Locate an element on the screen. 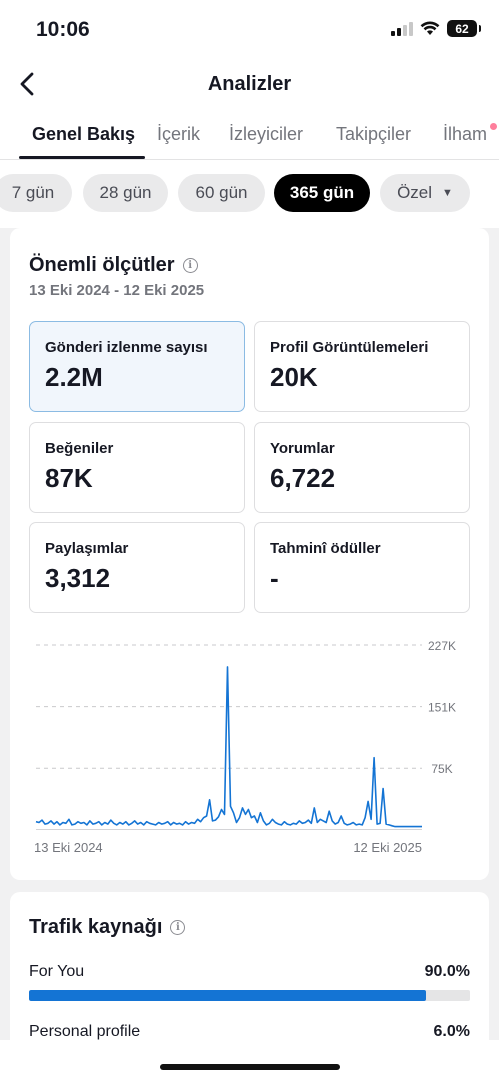 The height and width of the screenshot is (1080, 499). traffic-source-title-text: Trafik kaynağı is located at coordinates (96, 927).